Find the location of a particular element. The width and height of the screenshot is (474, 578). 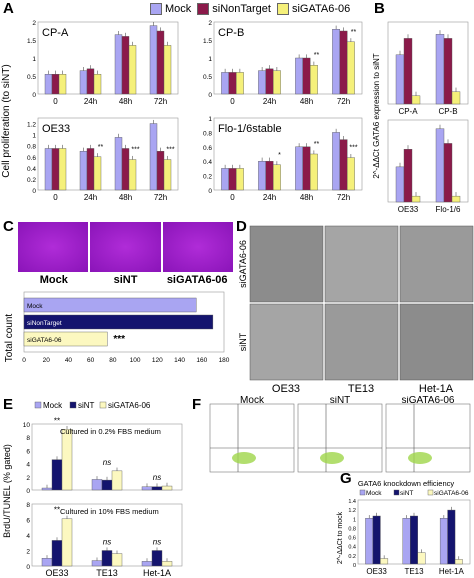

a0-bar-mock is located at coordinates (153, 60).